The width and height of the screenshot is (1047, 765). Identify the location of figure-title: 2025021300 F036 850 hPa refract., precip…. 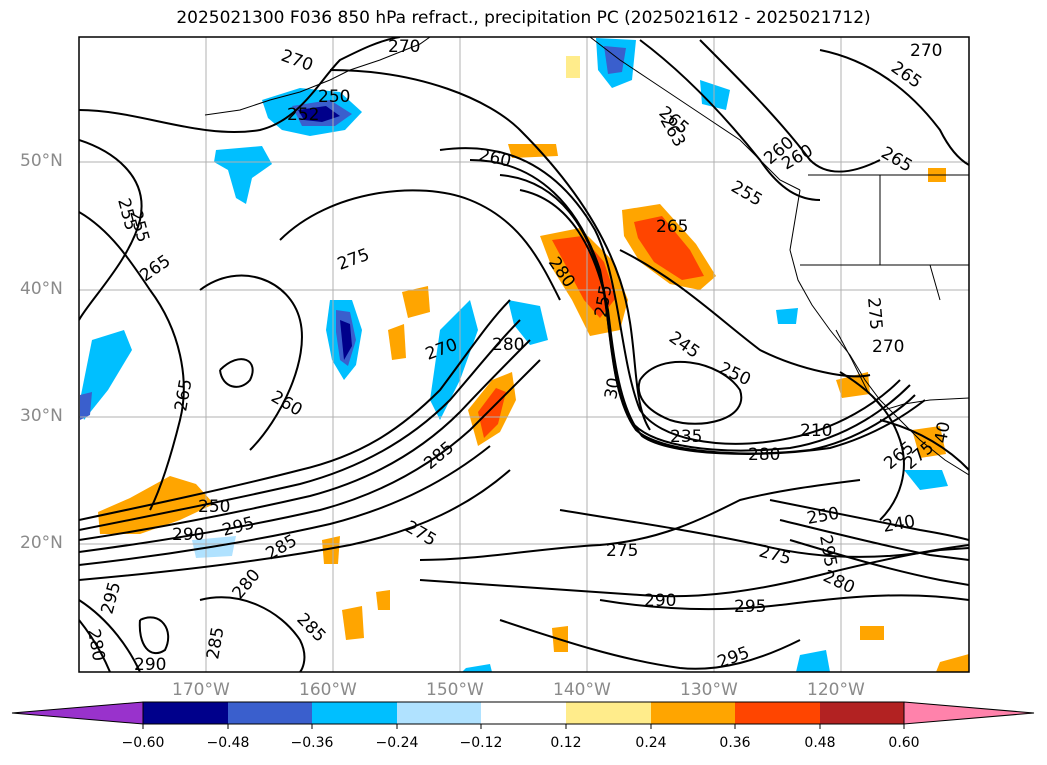
(523, 18).